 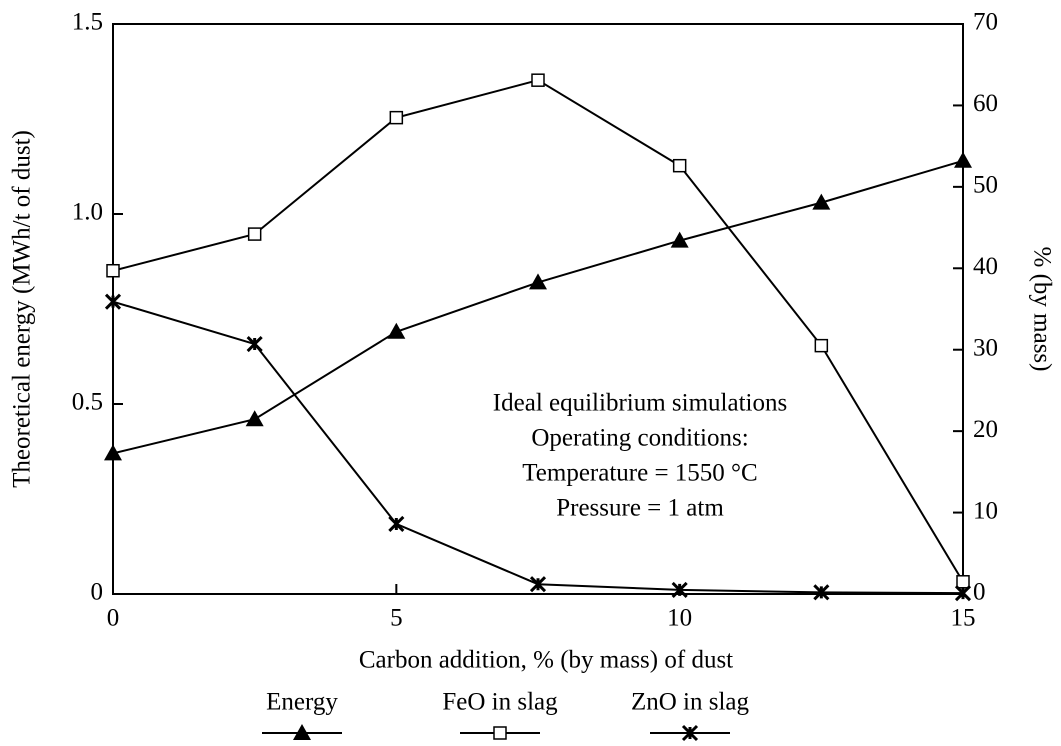 I want to click on y2-tick-label: 30, so click(x=985, y=347).